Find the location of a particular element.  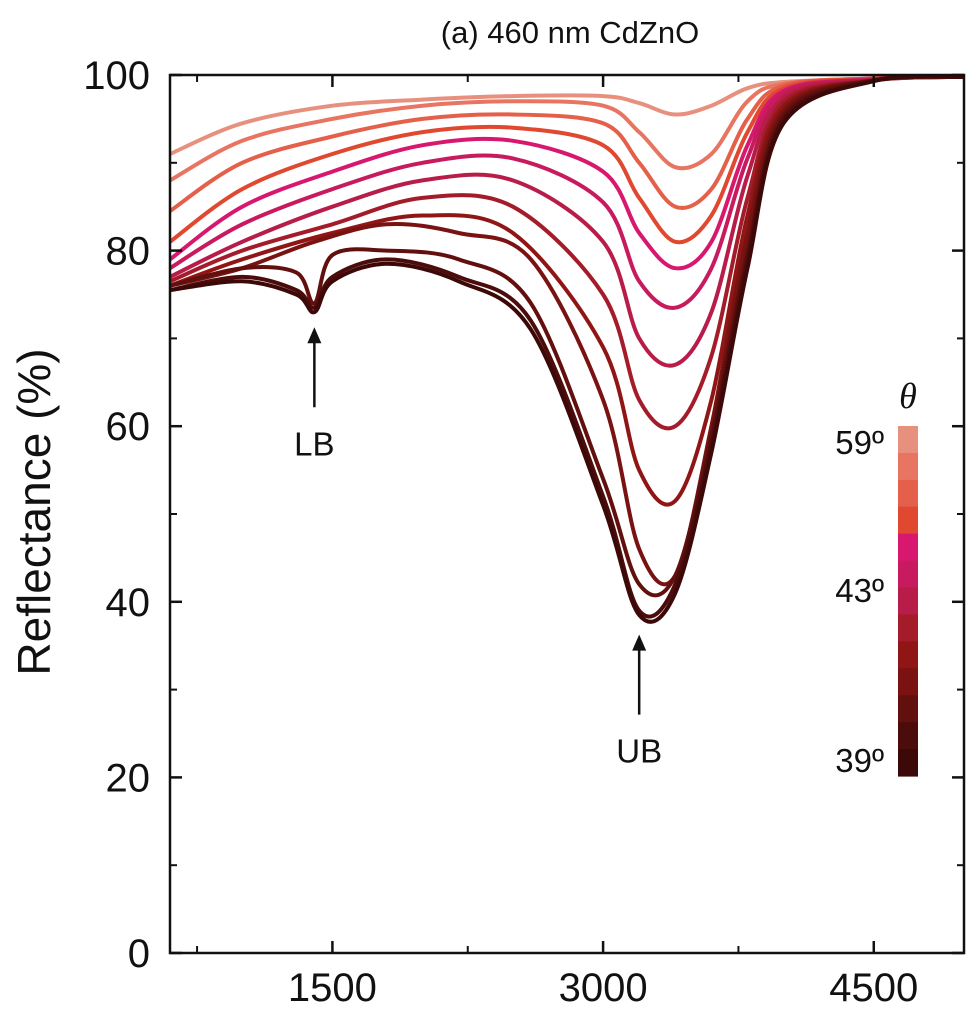

legend-label-1: 43º is located at coordinates (859, 590).